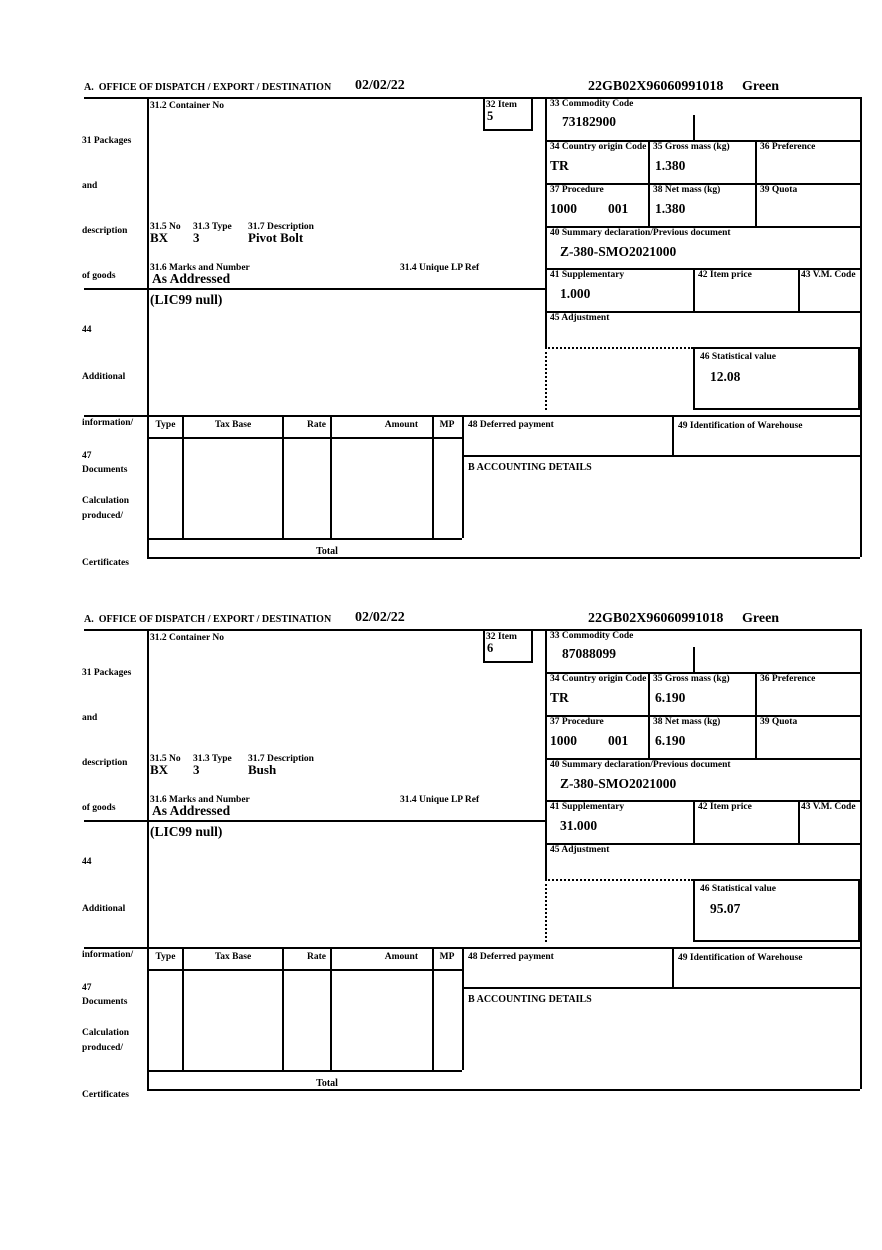 The height and width of the screenshot is (1250, 882). I want to click on col-header-amount: Amount, so click(401, 957).